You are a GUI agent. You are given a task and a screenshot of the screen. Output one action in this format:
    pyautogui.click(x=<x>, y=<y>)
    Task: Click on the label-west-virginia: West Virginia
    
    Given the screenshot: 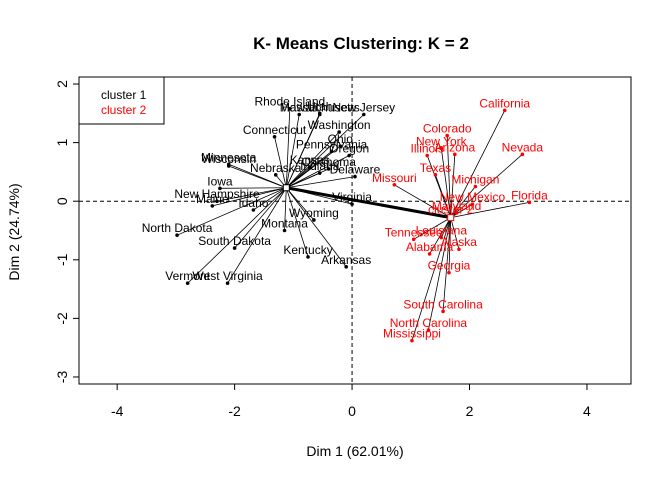 What is the action you would take?
    pyautogui.click(x=227, y=276)
    